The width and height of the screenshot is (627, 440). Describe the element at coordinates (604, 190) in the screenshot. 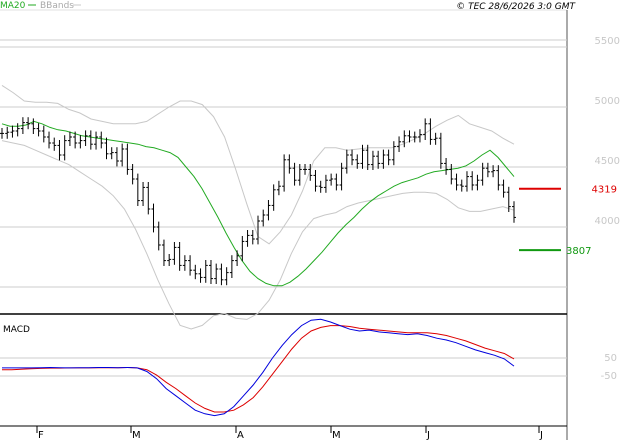

I see `resistance-label: 4319` at that location.